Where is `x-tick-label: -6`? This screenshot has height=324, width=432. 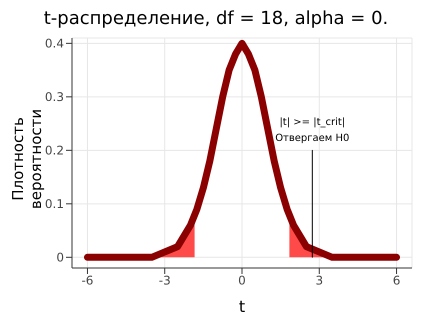 x-tick-label: -6 is located at coordinates (87, 281).